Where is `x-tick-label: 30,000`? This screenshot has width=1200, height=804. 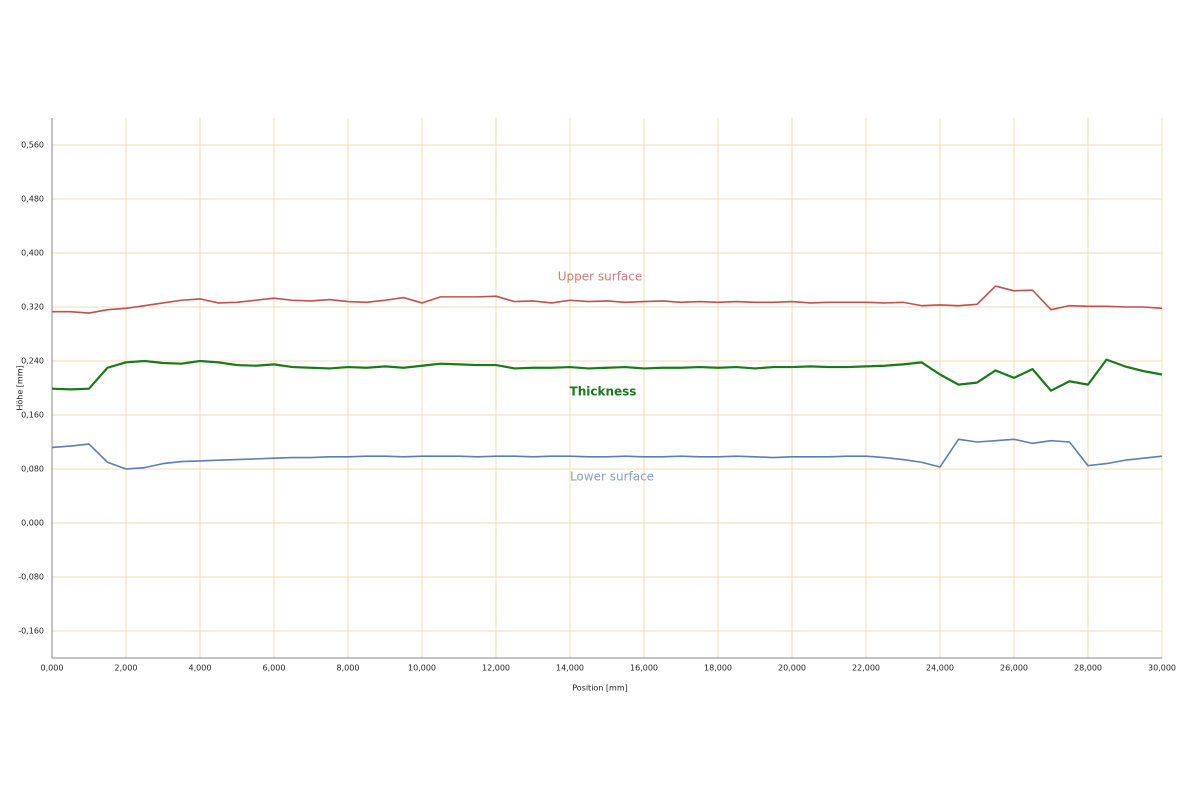 x-tick-label: 30,000 is located at coordinates (1162, 668).